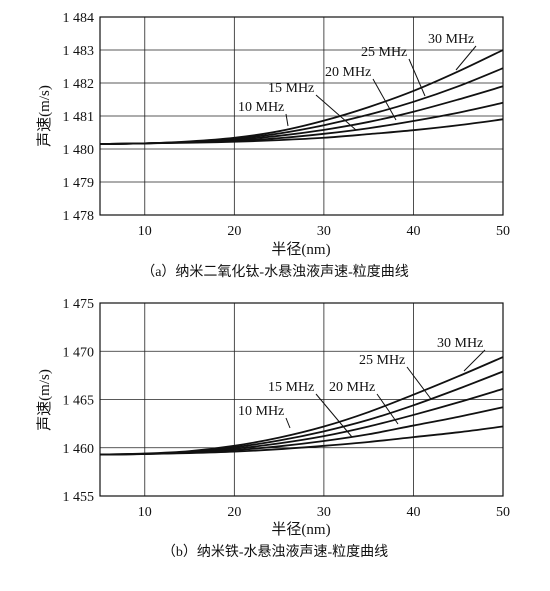 Image resolution: width=550 pixels, height=591 pixels. What do you see at coordinates (79, 304) in the screenshot?
I see `y-tick-label: 1 475` at bounding box center [79, 304].